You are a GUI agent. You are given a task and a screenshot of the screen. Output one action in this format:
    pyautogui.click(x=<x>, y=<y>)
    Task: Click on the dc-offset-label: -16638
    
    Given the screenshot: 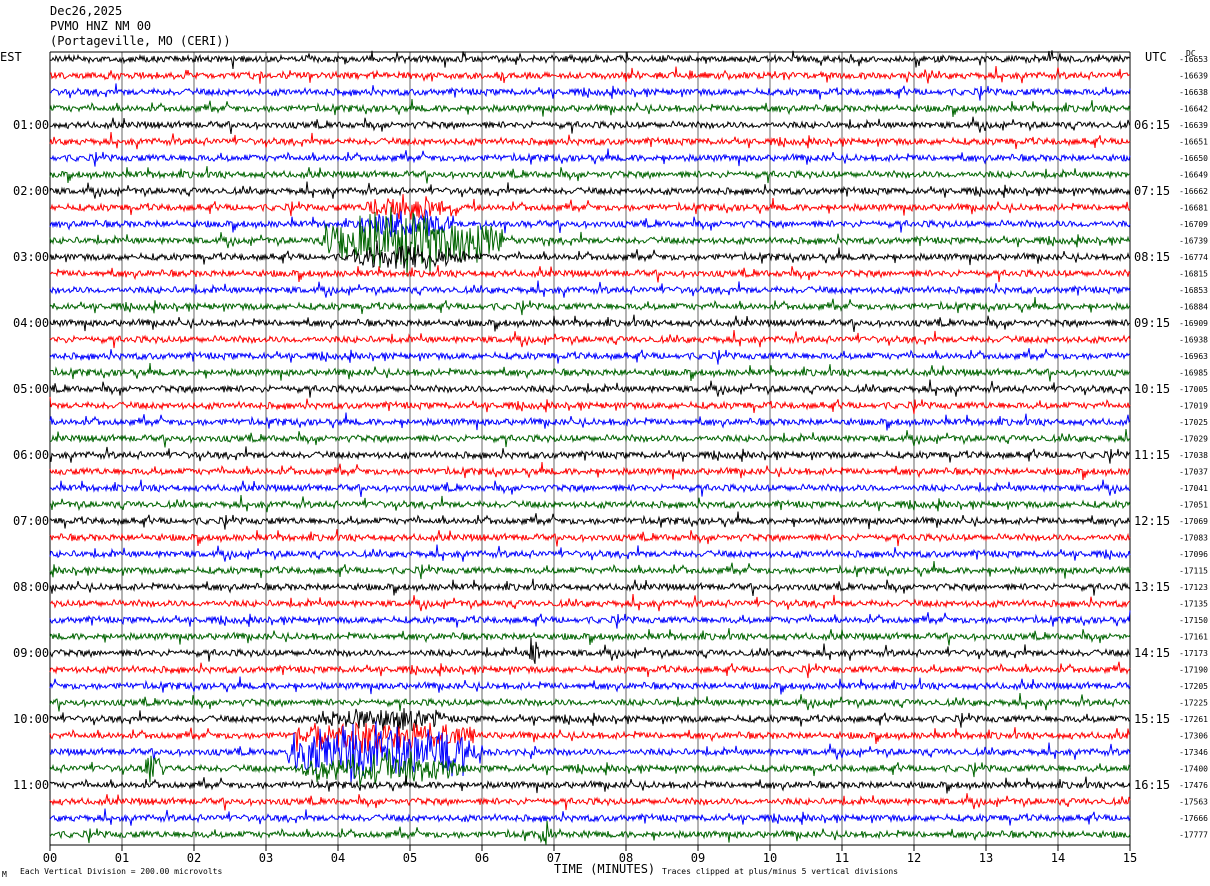 What is the action you would take?
    pyautogui.click(x=1193, y=92)
    